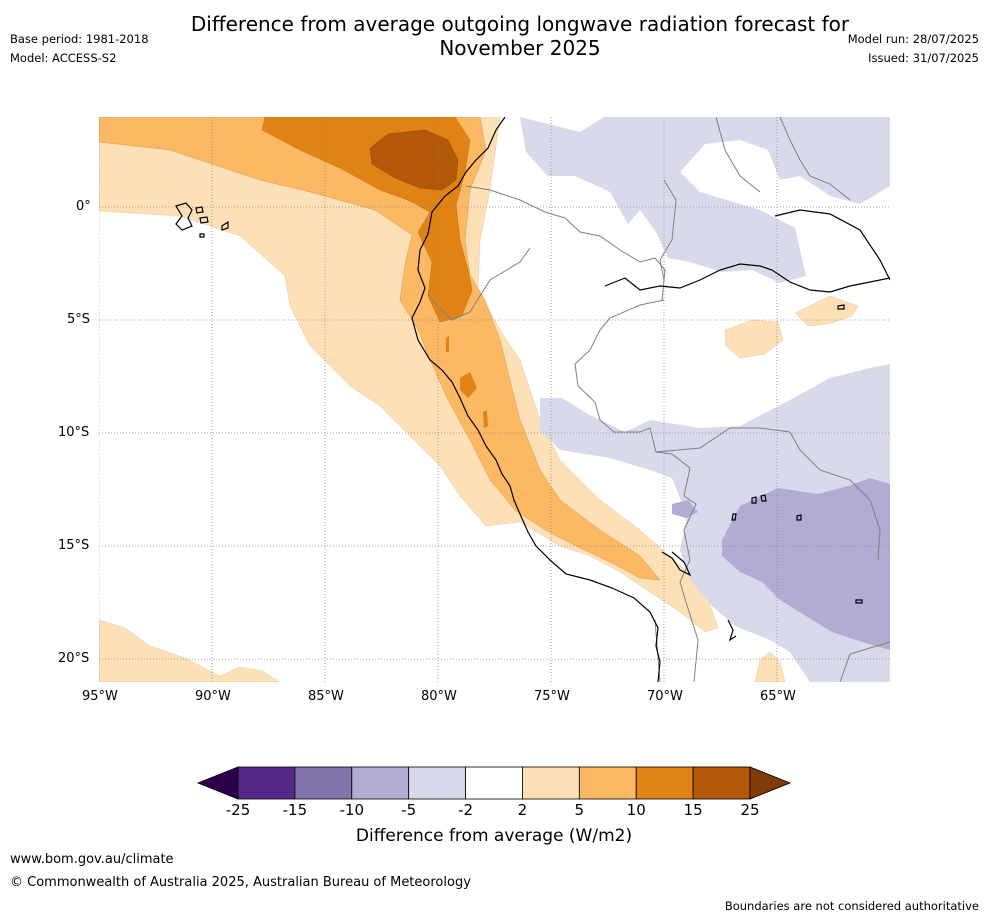 The height and width of the screenshot is (919, 988). What do you see at coordinates (913, 39) in the screenshot?
I see `model-run-label: Model run: 28/07/2025` at bounding box center [913, 39].